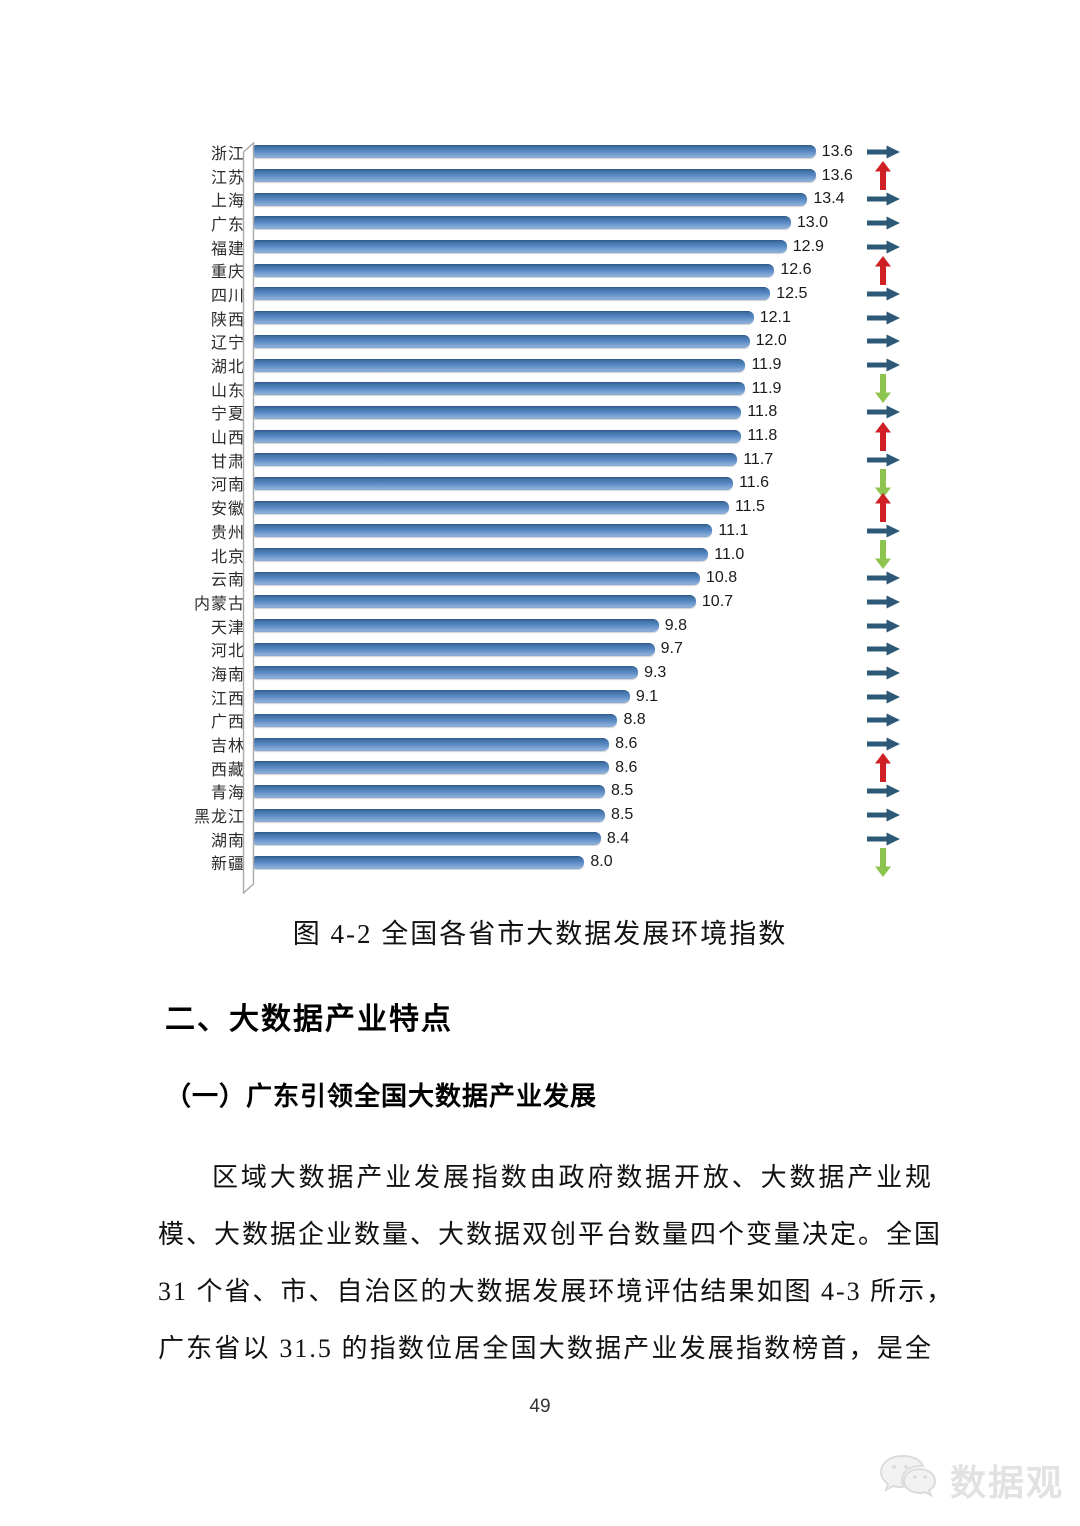 The width and height of the screenshot is (1080, 1526). Describe the element at coordinates (227, 202) in the screenshot. I see `province-label: 上海` at that location.